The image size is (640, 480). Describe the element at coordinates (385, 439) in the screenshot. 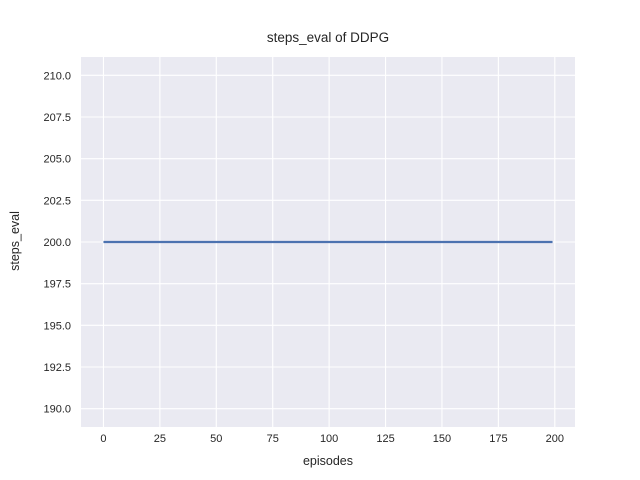

I see `x-tick-label: 125` at that location.